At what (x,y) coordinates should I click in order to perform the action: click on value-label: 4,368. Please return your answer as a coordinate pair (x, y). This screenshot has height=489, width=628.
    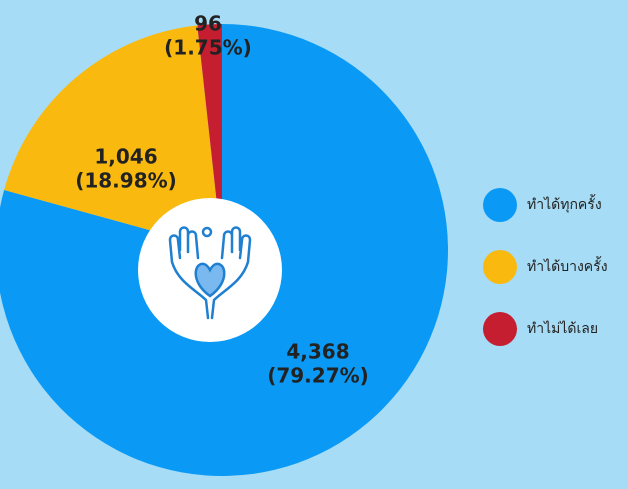
    Looking at the image, I should click on (317, 352).